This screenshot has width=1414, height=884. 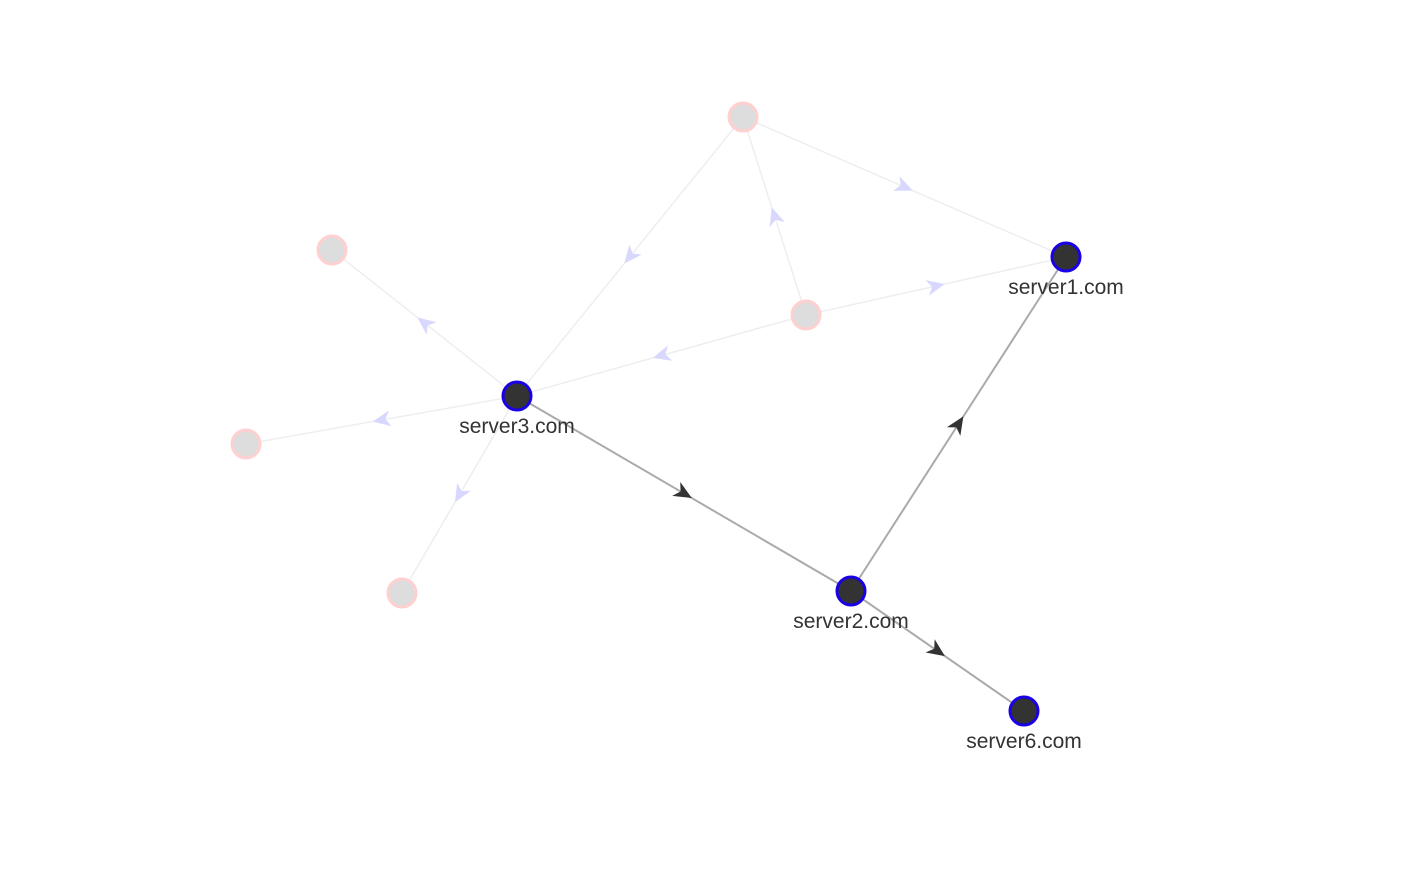 What do you see at coordinates (1024, 741) in the screenshot?
I see `node-label: server6.com` at bounding box center [1024, 741].